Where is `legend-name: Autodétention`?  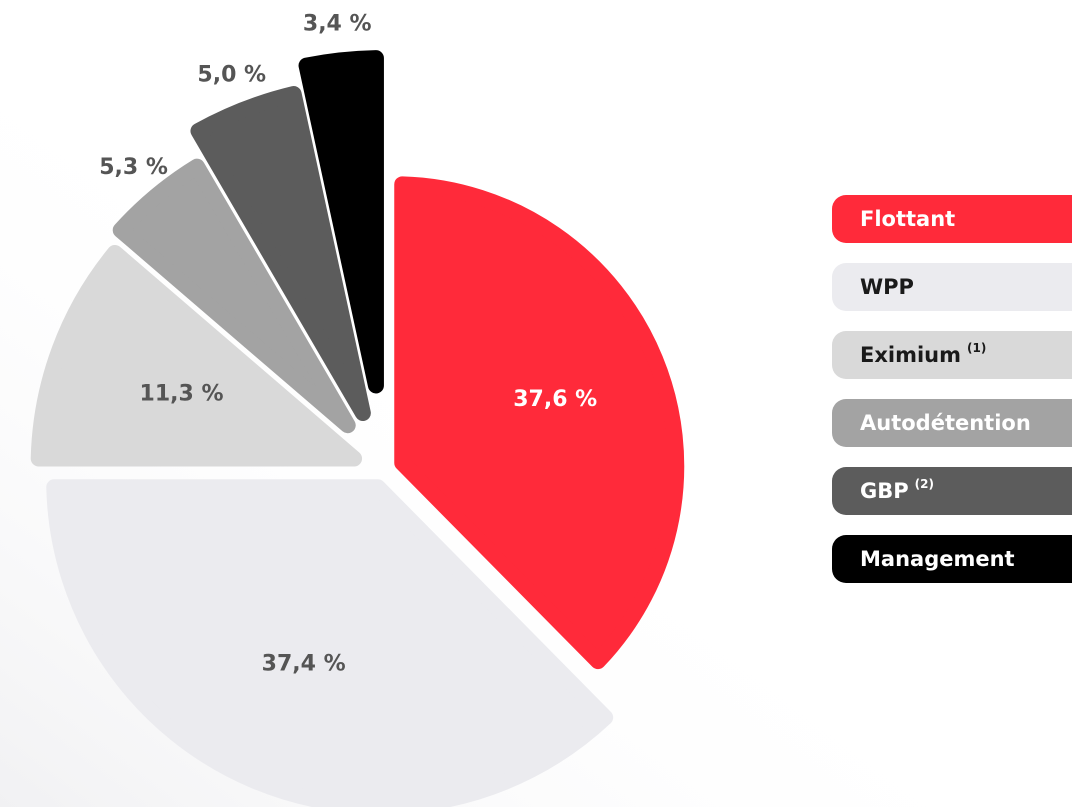
legend-name: Autodétention is located at coordinates (945, 423).